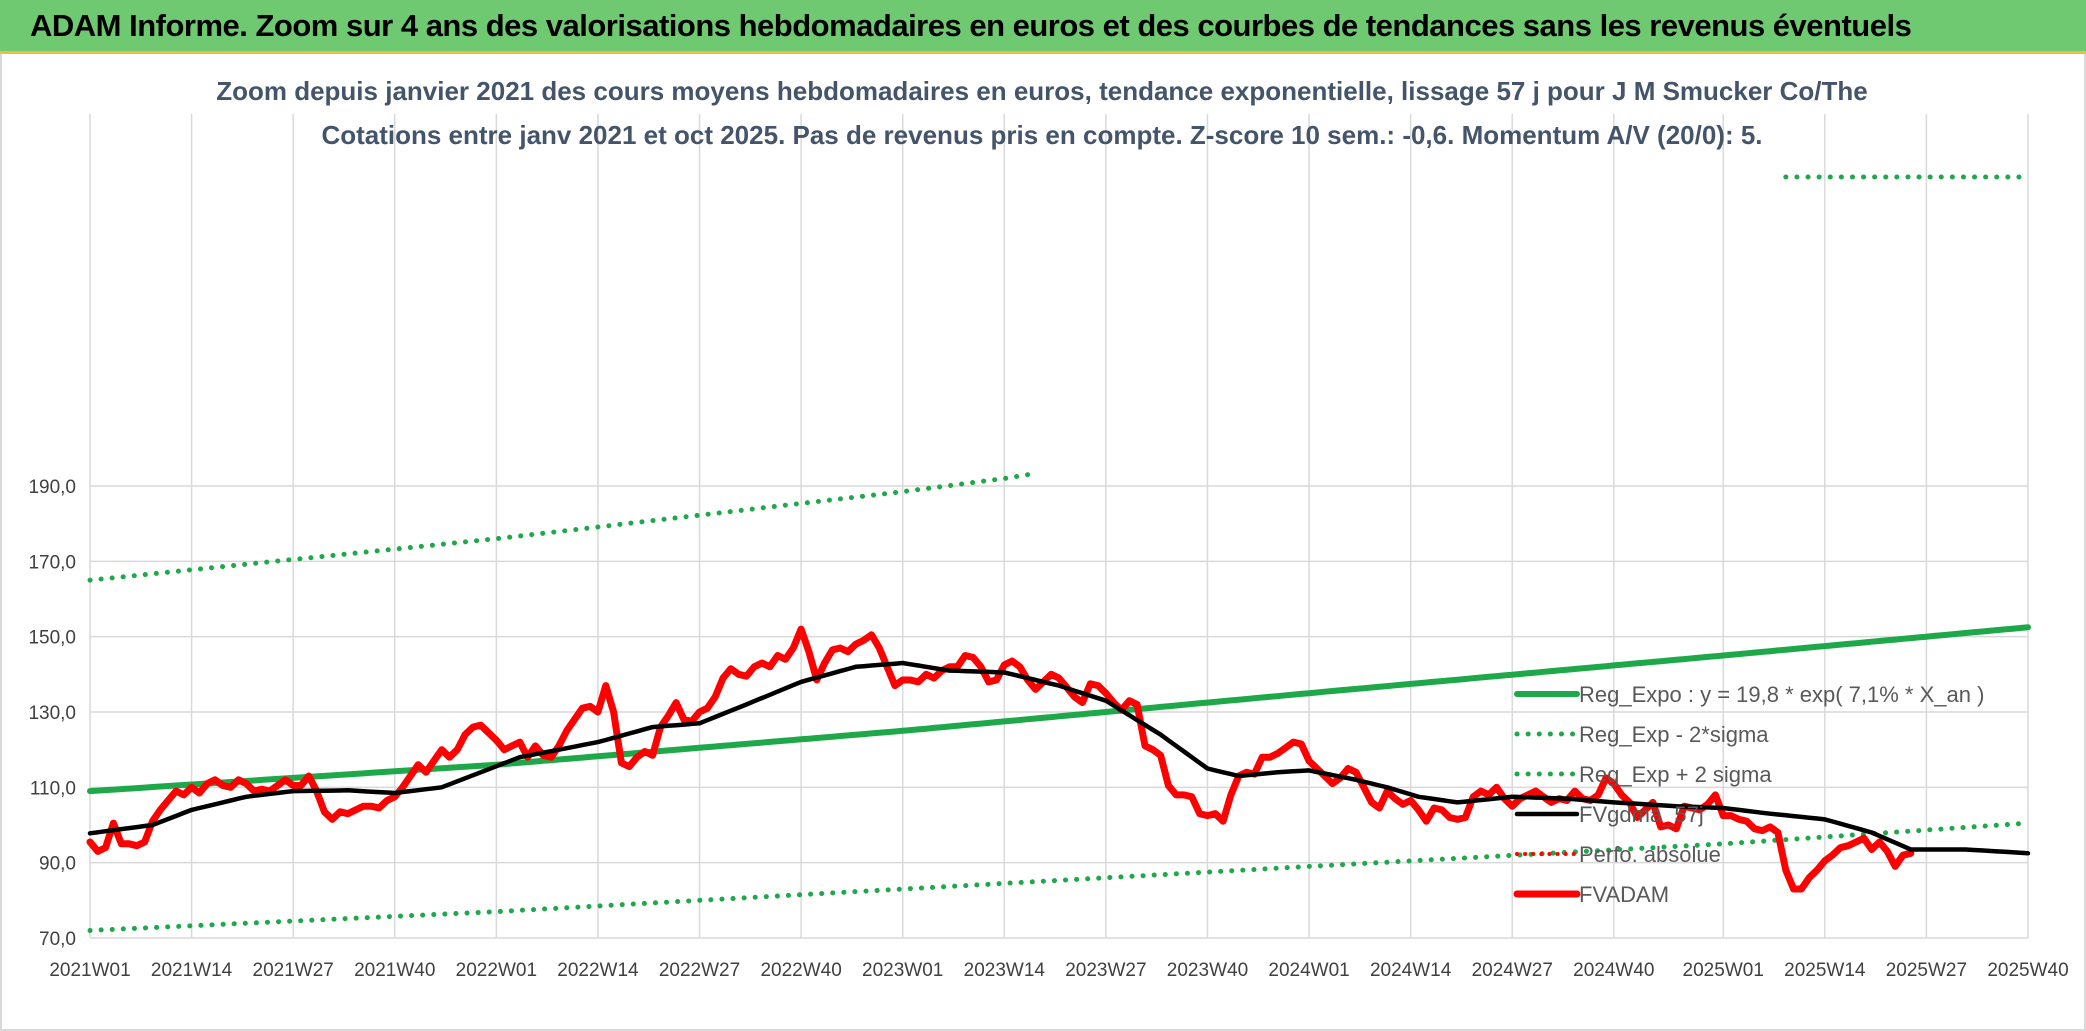 This screenshot has height=1031, width=2086. Describe the element at coordinates (2027, 970) in the screenshot. I see `x-tick-label: 2025W40` at that location.